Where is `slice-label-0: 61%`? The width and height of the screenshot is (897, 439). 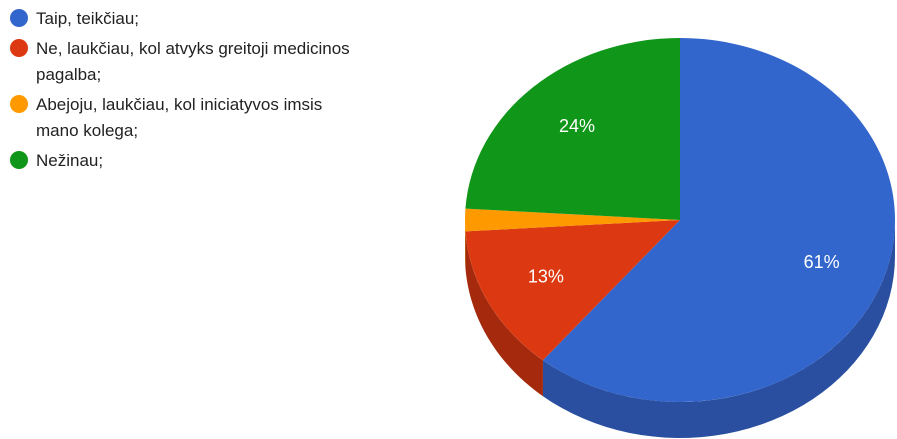 slice-label-0: 61% is located at coordinates (822, 262).